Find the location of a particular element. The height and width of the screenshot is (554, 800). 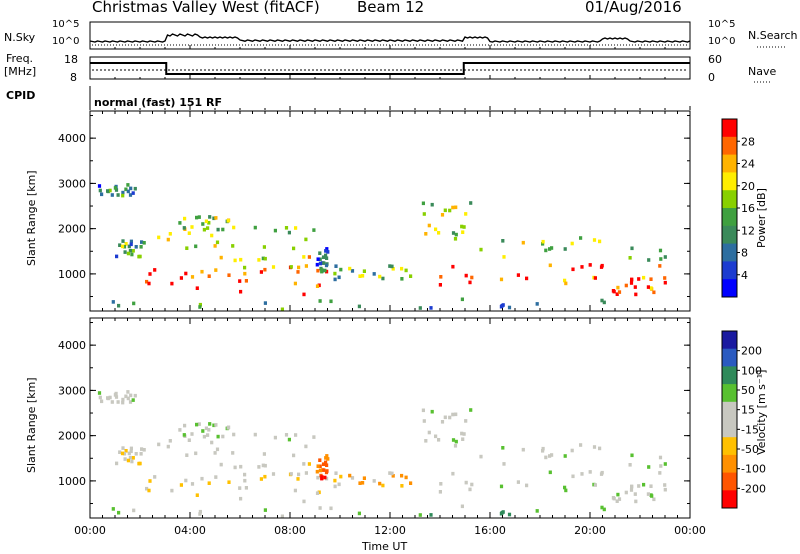

nsearch-label: N.Search is located at coordinates (773, 35).